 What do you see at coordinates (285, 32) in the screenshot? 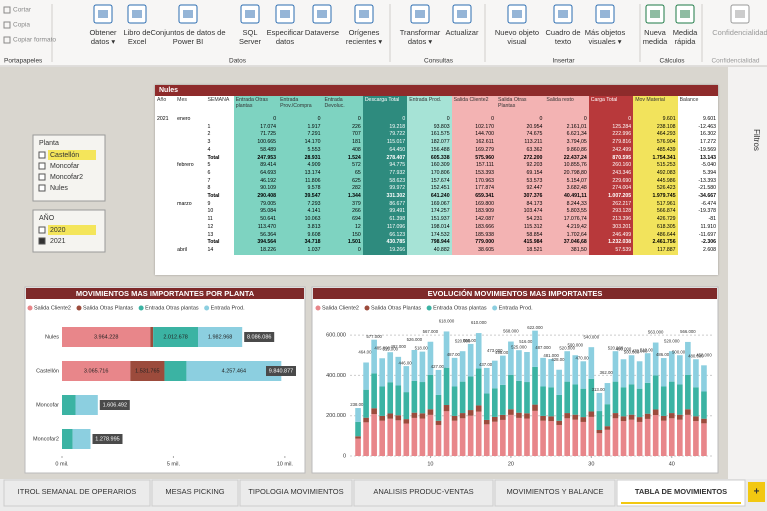
I see `button-label: Especificar` at bounding box center [285, 32].